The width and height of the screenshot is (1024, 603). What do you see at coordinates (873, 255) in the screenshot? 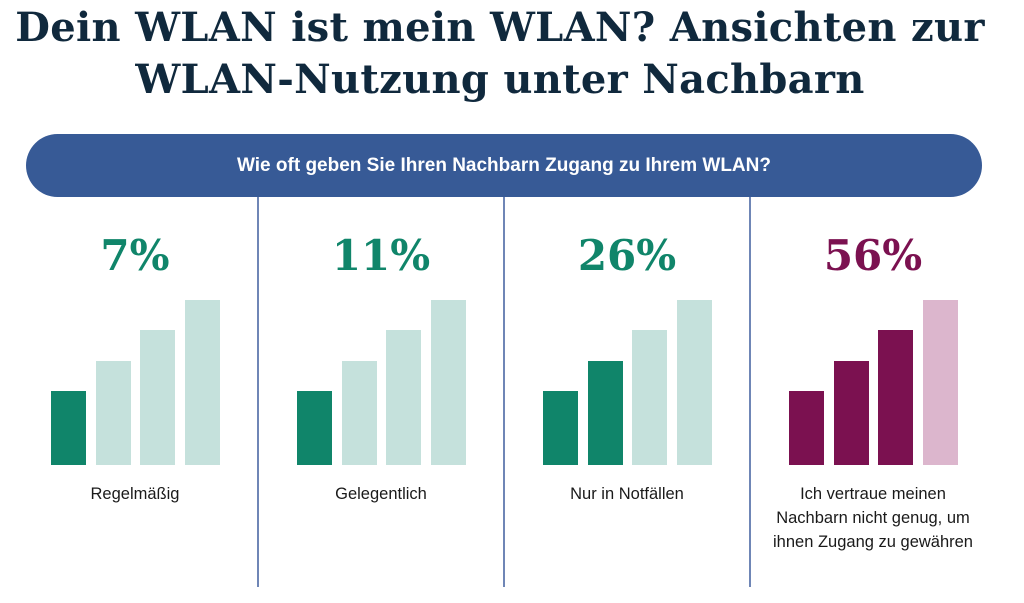
I see `value-label: 56%` at bounding box center [873, 255].